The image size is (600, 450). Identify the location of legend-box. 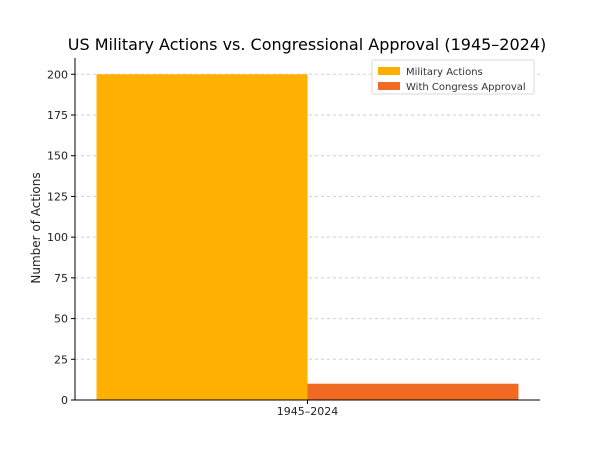
(453, 77).